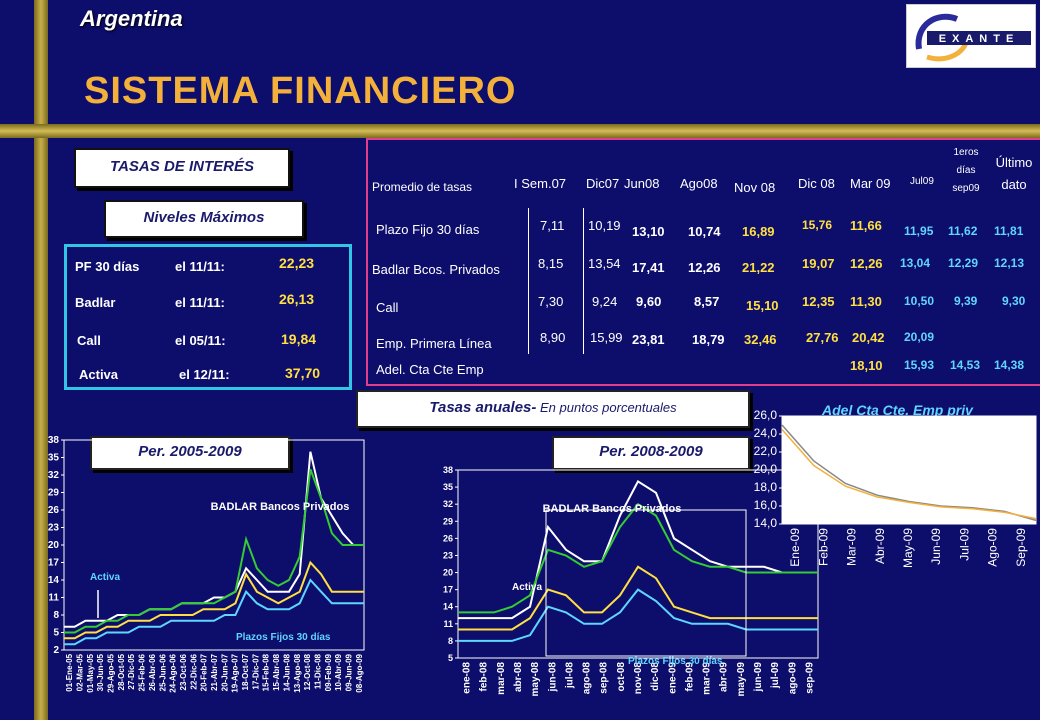 The image size is (1040, 720). Describe the element at coordinates (908, 548) in the screenshot. I see `x-tick-label: May-09` at that location.